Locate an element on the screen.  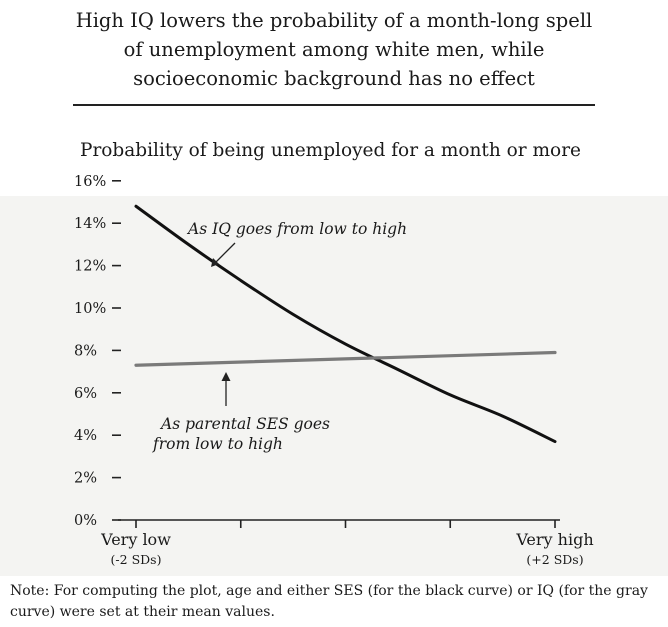
x-tick-label-1-line2: (+2 SDs) is located at coordinates (554, 559).